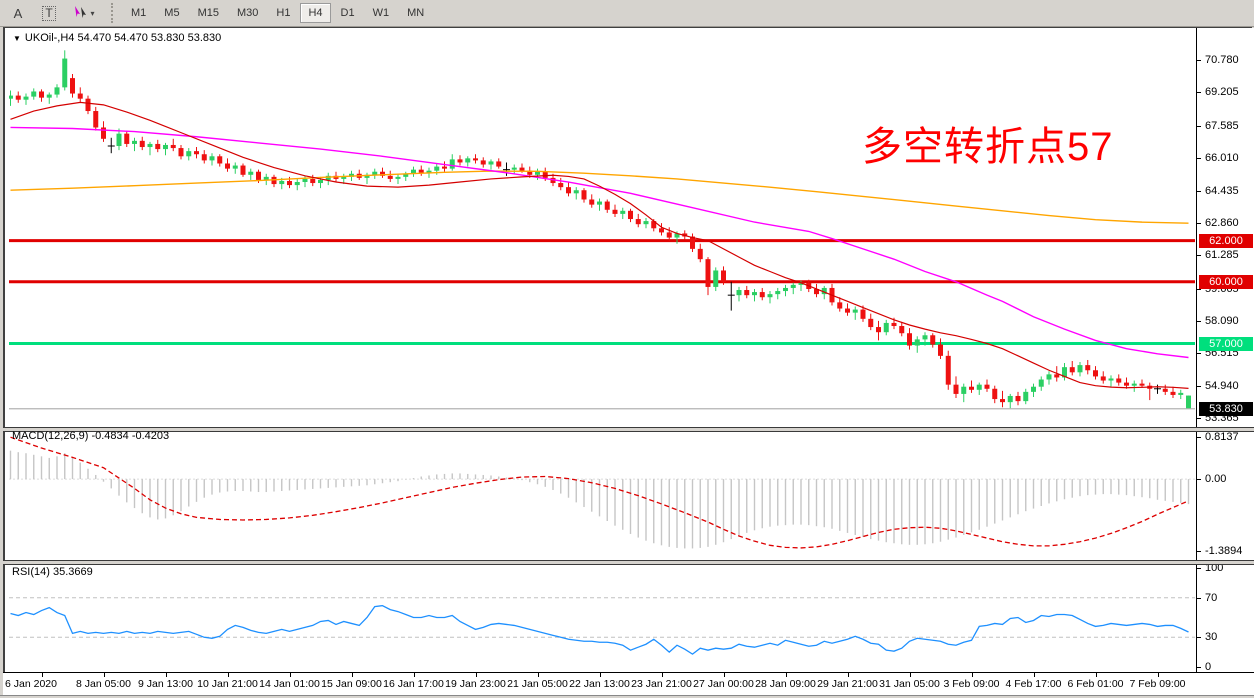 This screenshot has height=698, width=1254. What do you see at coordinates (723, 684) in the screenshot?
I see `time-axis-label: 27 Jan 00:00` at bounding box center [723, 684].